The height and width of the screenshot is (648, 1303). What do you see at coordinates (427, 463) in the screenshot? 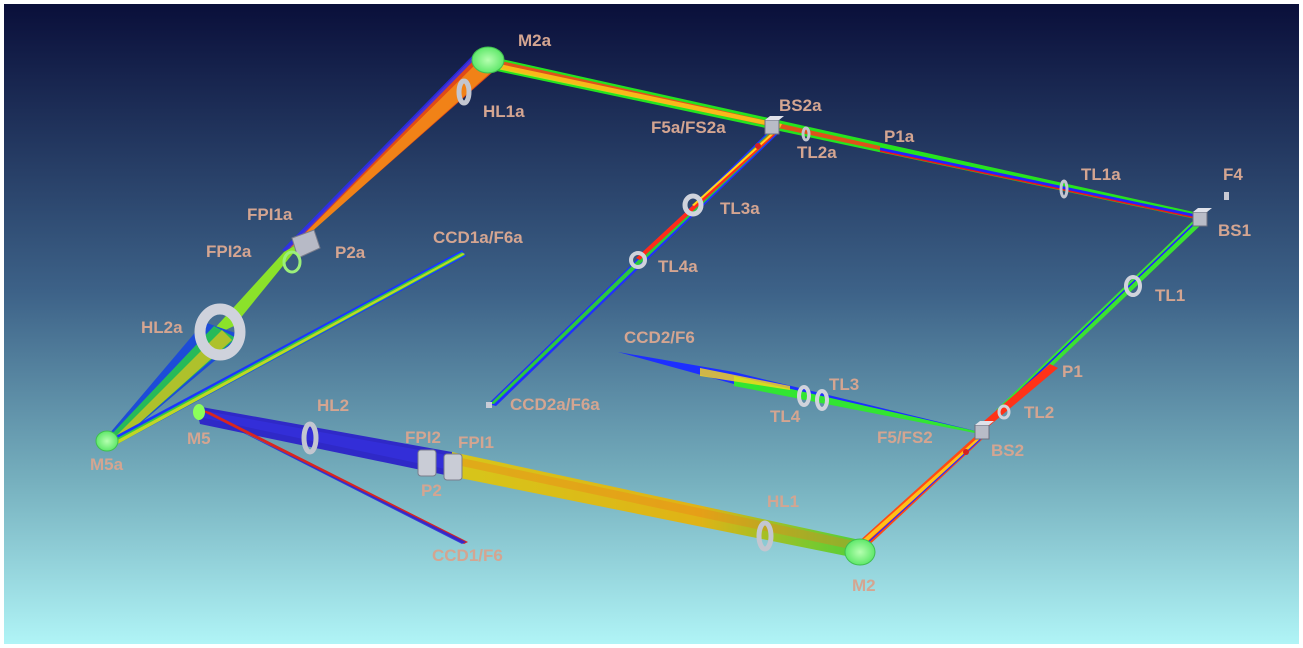
I see `etalon-fpi2` at bounding box center [427, 463].